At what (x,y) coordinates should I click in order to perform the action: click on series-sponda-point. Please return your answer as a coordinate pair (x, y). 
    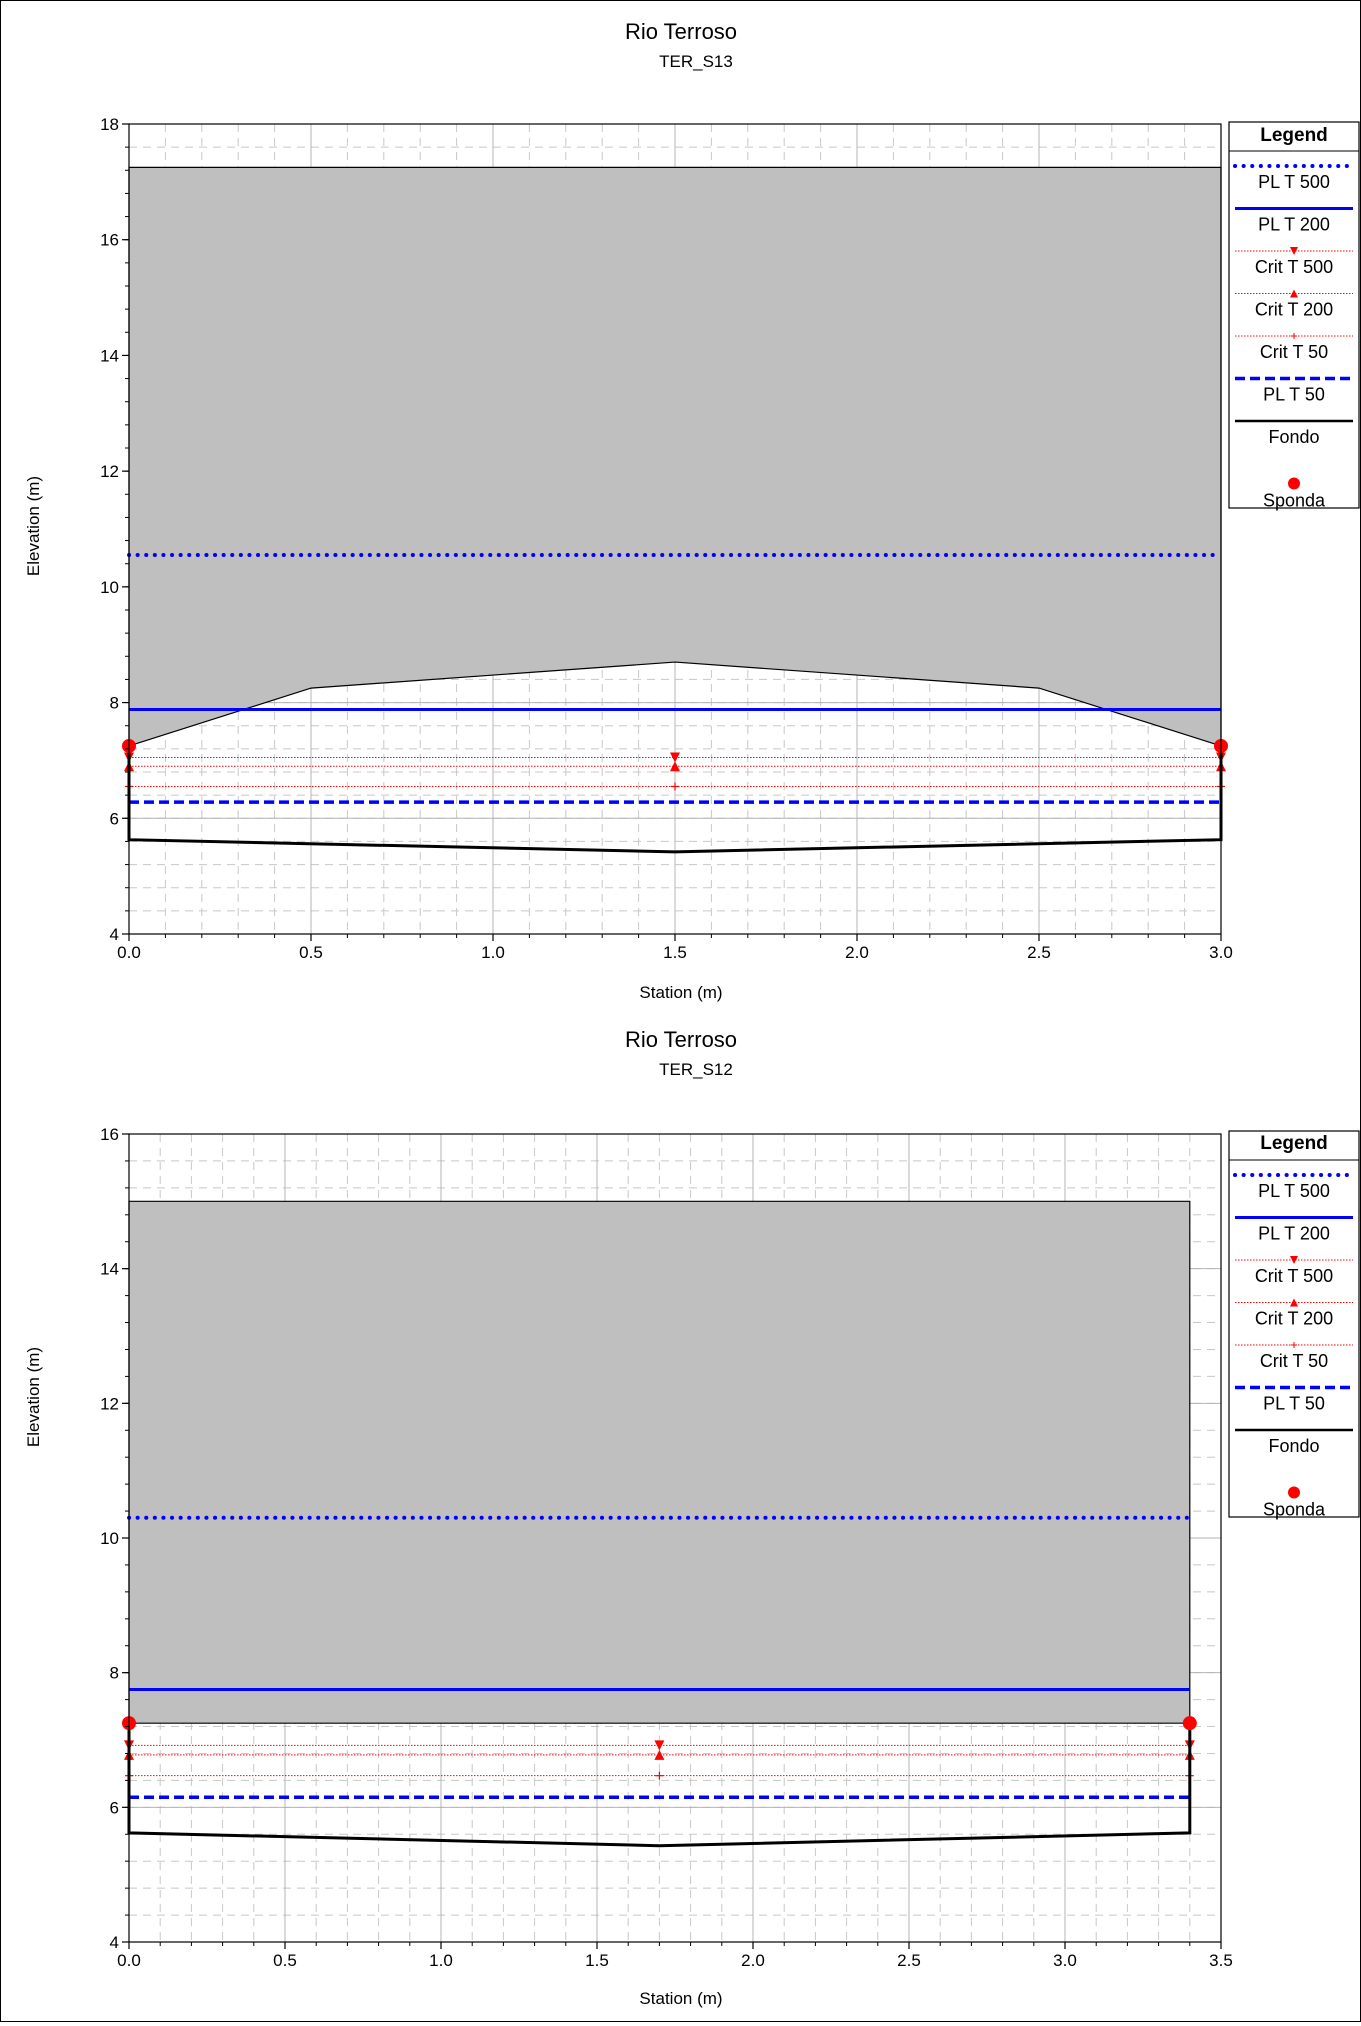
    Looking at the image, I should click on (1189, 1723).